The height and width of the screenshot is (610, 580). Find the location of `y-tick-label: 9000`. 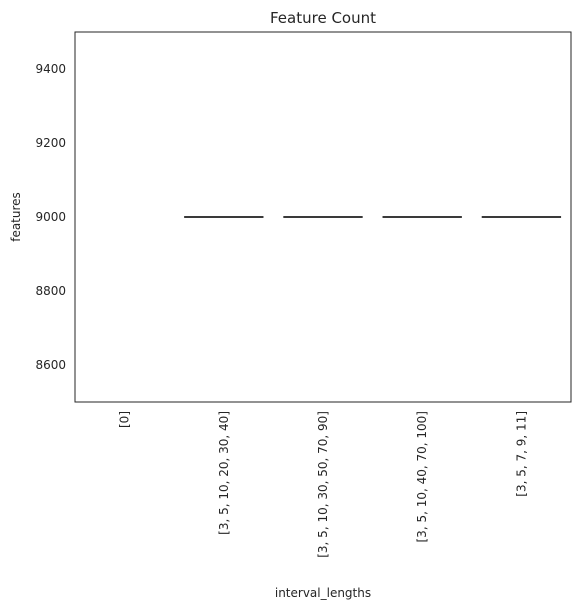

y-tick-label: 9000 is located at coordinates (50, 217).